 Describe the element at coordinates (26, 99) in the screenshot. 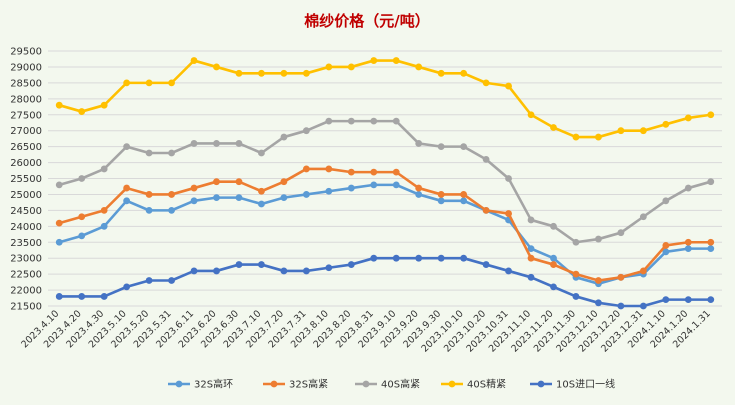

I see `y-tick-label: 28000` at that location.